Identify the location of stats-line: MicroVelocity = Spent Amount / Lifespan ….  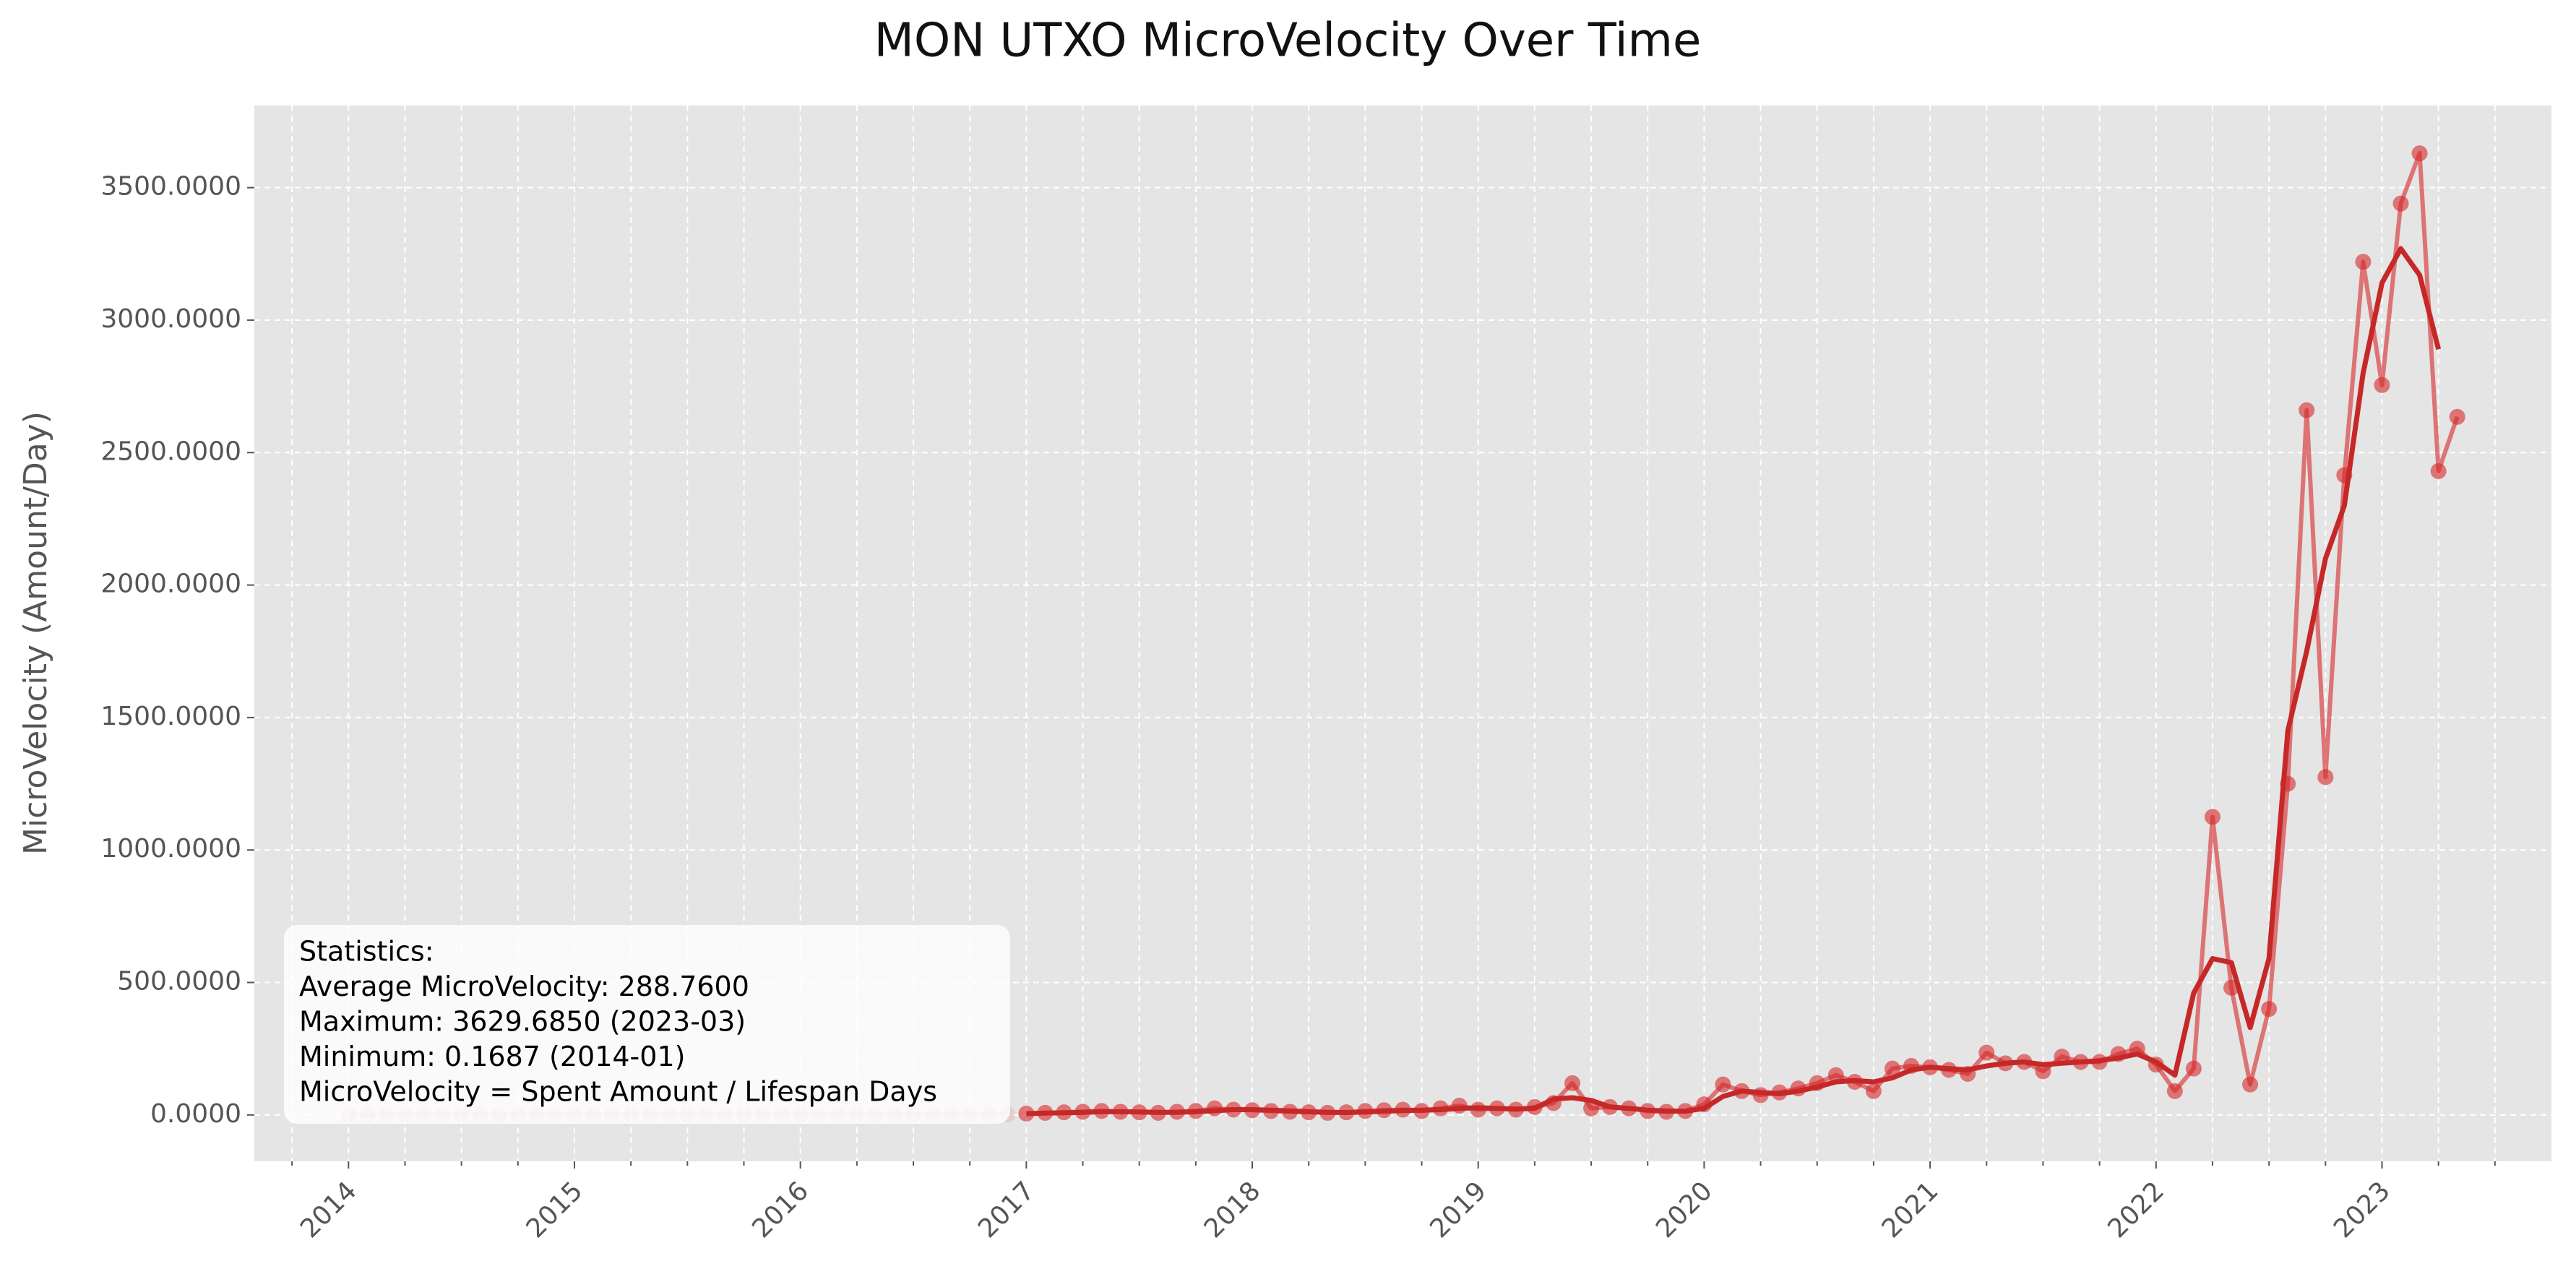
(618, 1092).